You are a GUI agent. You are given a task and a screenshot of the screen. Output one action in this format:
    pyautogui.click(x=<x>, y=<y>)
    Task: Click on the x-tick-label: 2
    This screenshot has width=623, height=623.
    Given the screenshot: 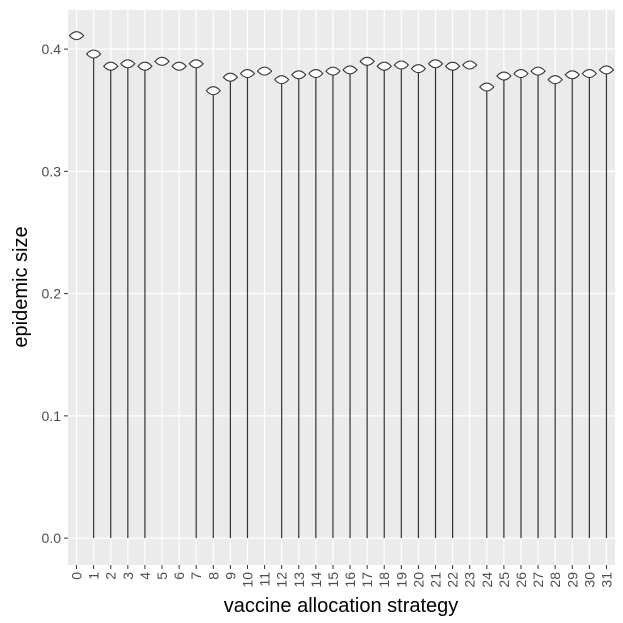 What is the action you would take?
    pyautogui.click(x=111, y=576)
    